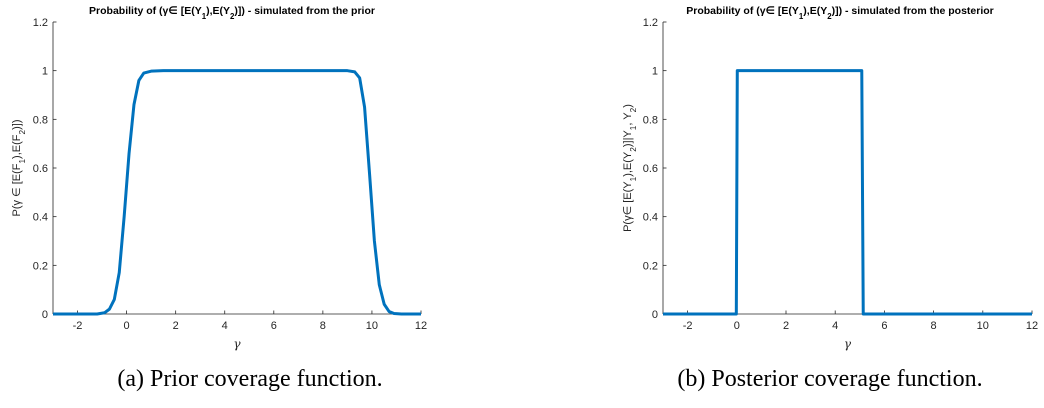 Image resolution: width=1044 pixels, height=408 pixels. What do you see at coordinates (630, 168) in the screenshot?
I see `y-axis-label: P(γ∈ [E(Y1),E(Y2)]|Y1, Y2)` at bounding box center [630, 168].